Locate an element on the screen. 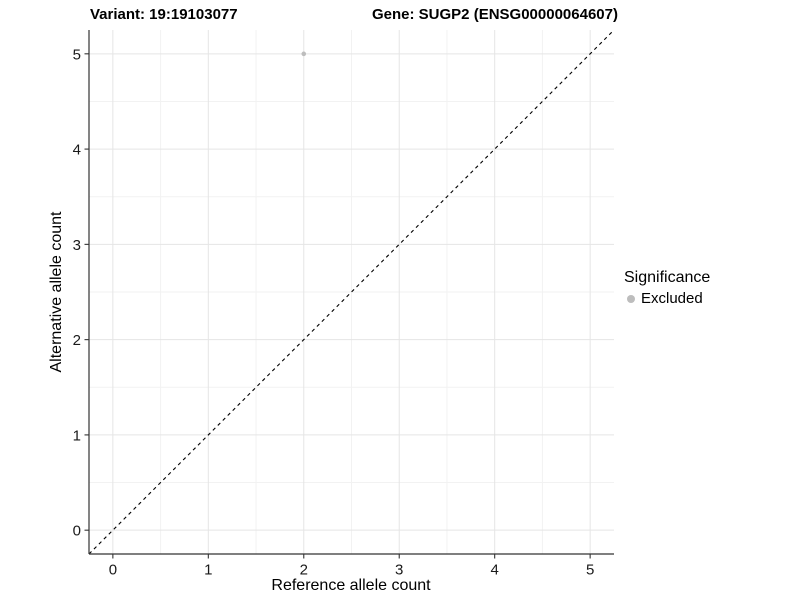 Image resolution: width=800 pixels, height=600 pixels. x-tick-label: 5 is located at coordinates (590, 570).